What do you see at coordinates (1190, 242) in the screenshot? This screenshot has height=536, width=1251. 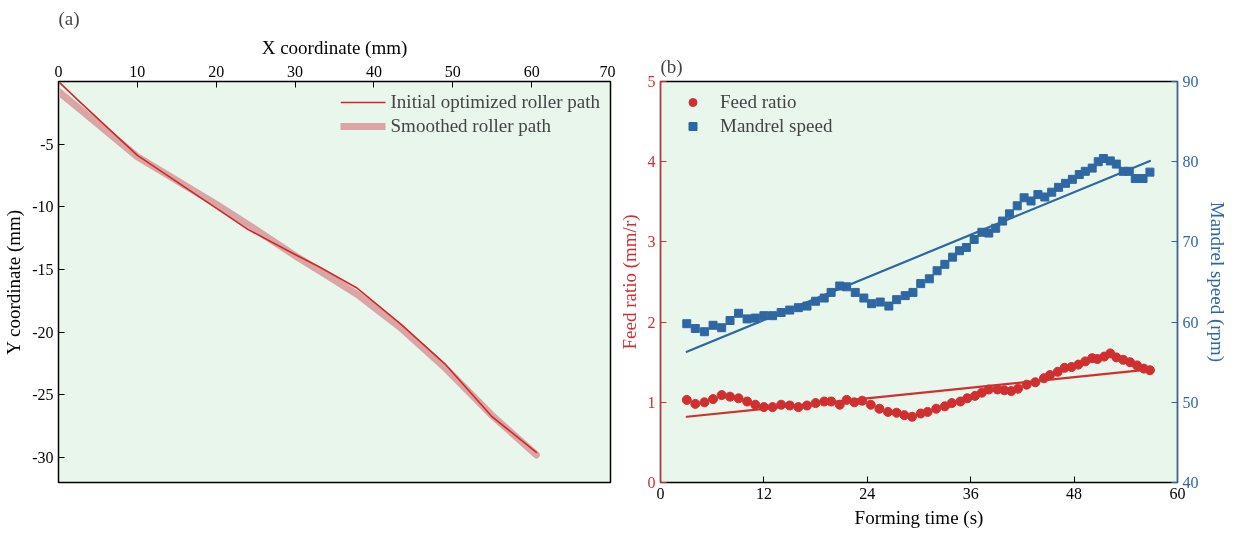 I see `y2-tick-label: 70` at bounding box center [1190, 242].